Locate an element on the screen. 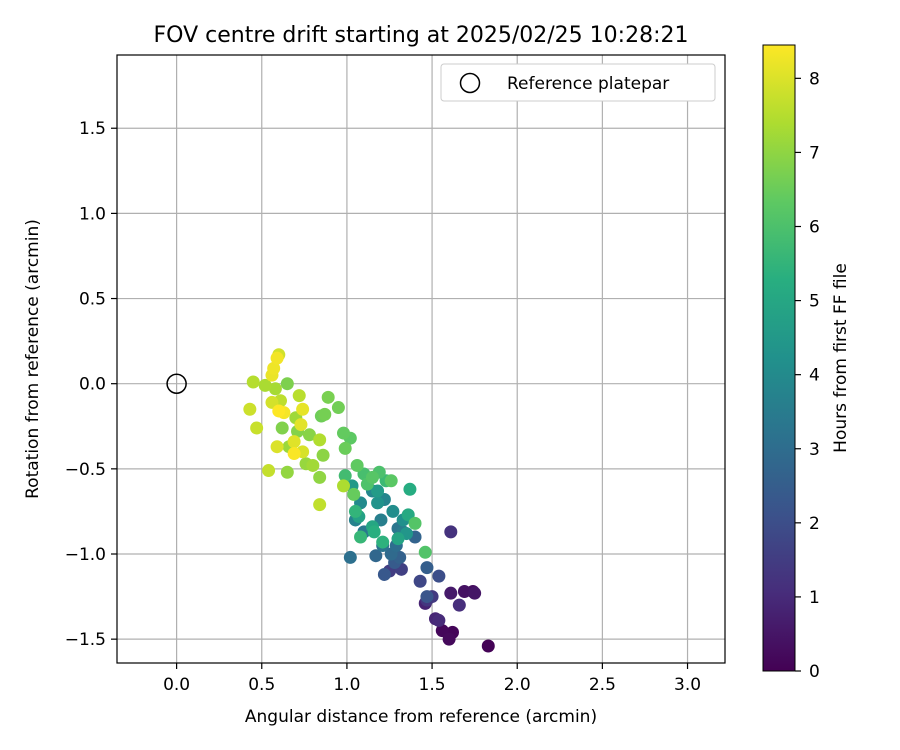 The width and height of the screenshot is (900, 750). x-tick-label: 0.5 is located at coordinates (261, 685).